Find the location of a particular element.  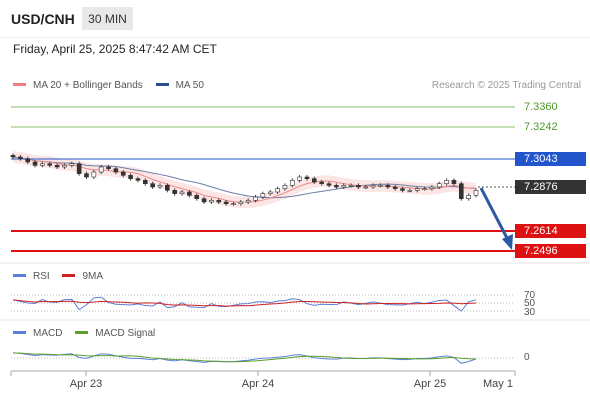

ma20-label: MA 20 + Bollinger Bands is located at coordinates (88, 85).